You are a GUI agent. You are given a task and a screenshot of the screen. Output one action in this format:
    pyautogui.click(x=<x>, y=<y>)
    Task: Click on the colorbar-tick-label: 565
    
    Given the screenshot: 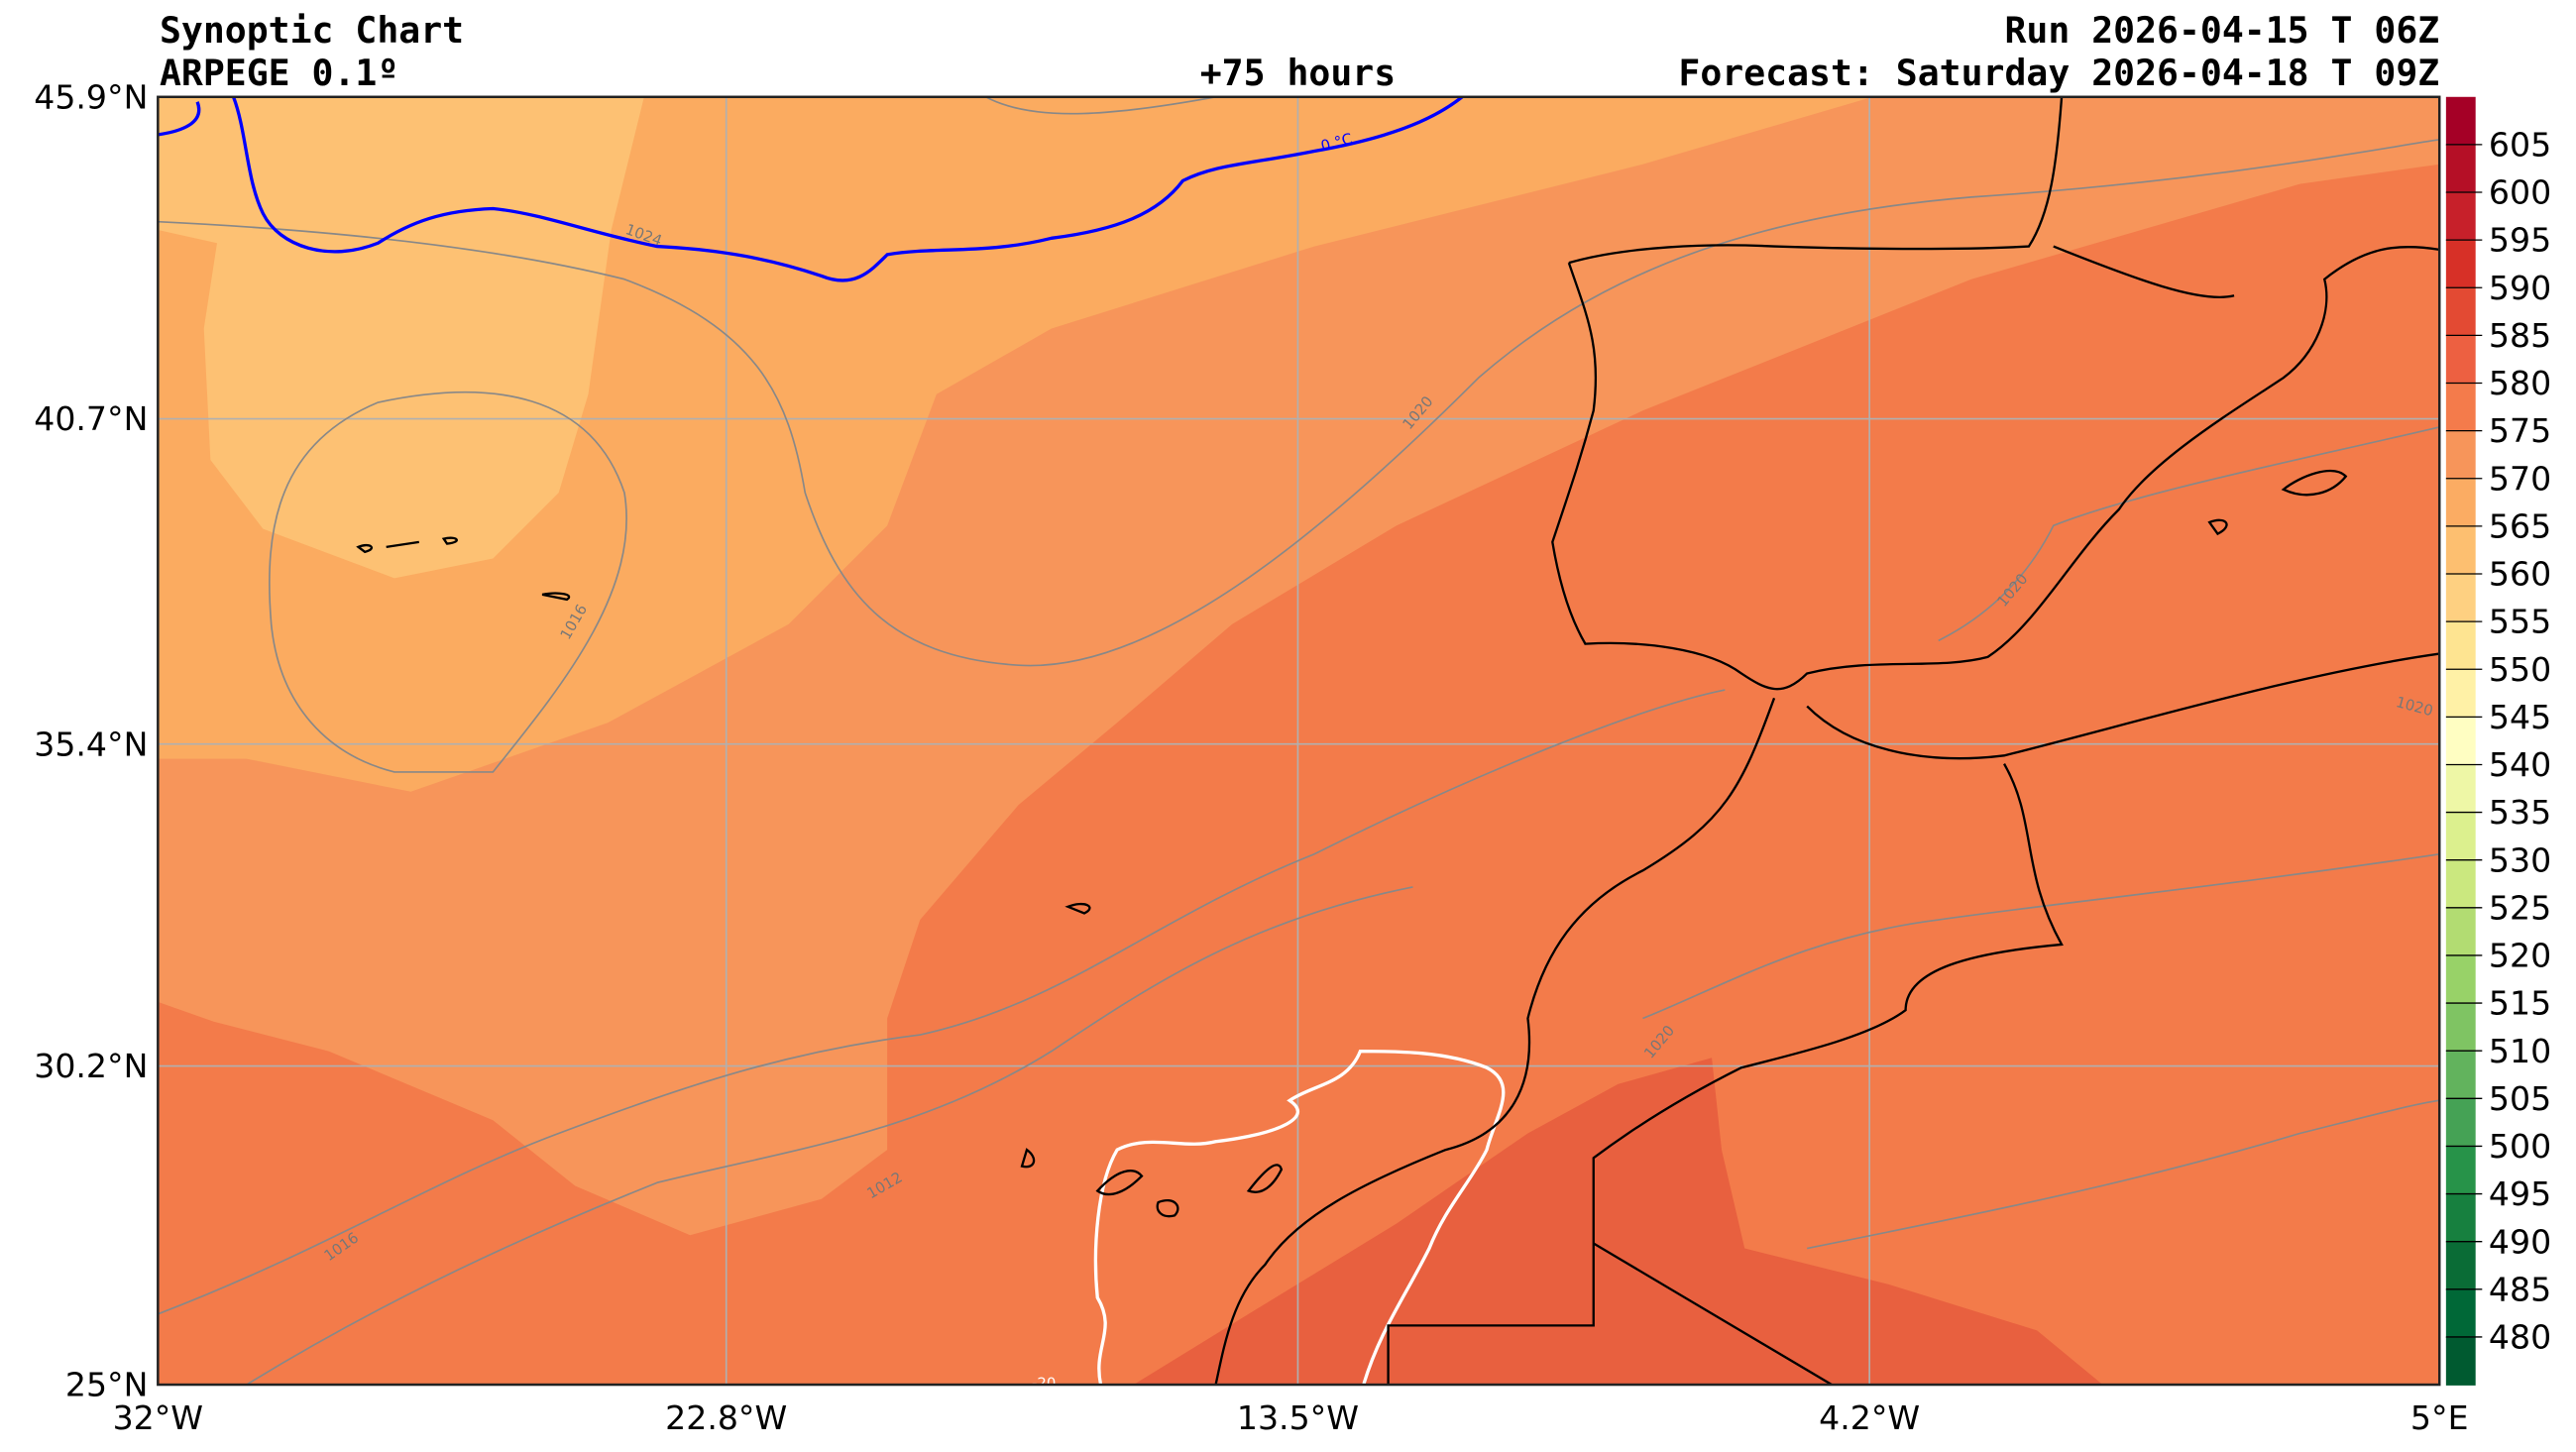 What is the action you would take?
    pyautogui.click(x=2520, y=525)
    